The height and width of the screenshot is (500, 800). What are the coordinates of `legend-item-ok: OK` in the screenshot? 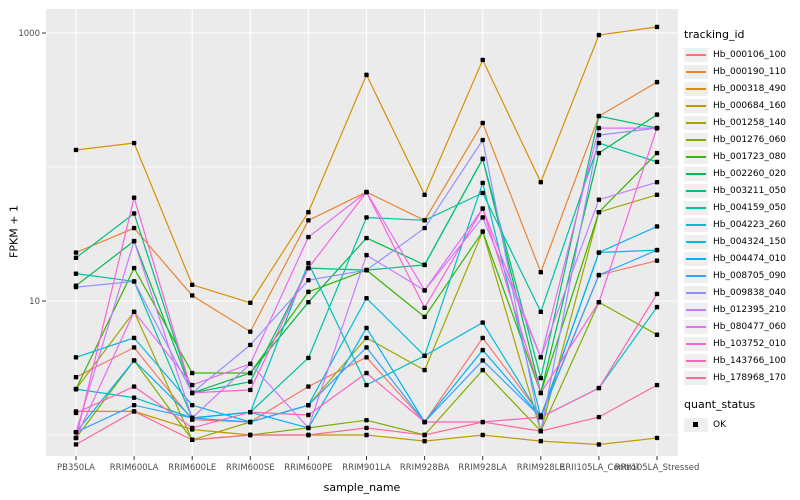 It's located at (741, 425).